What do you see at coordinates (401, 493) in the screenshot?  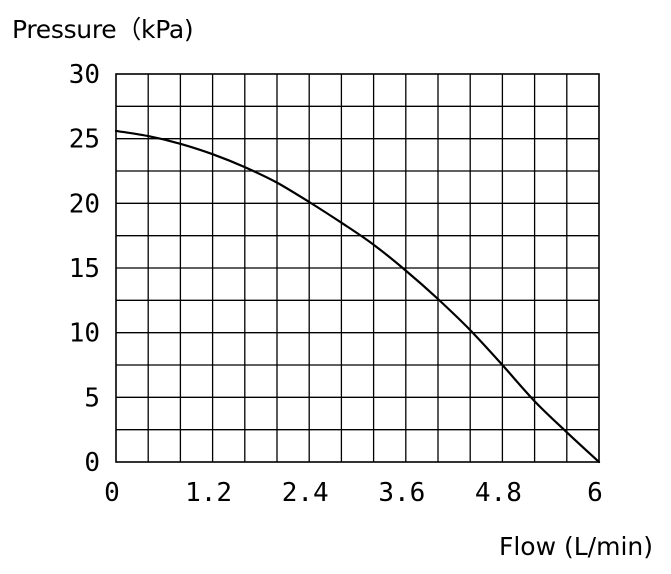 I see `x-tick-label: 3.6` at bounding box center [401, 493].